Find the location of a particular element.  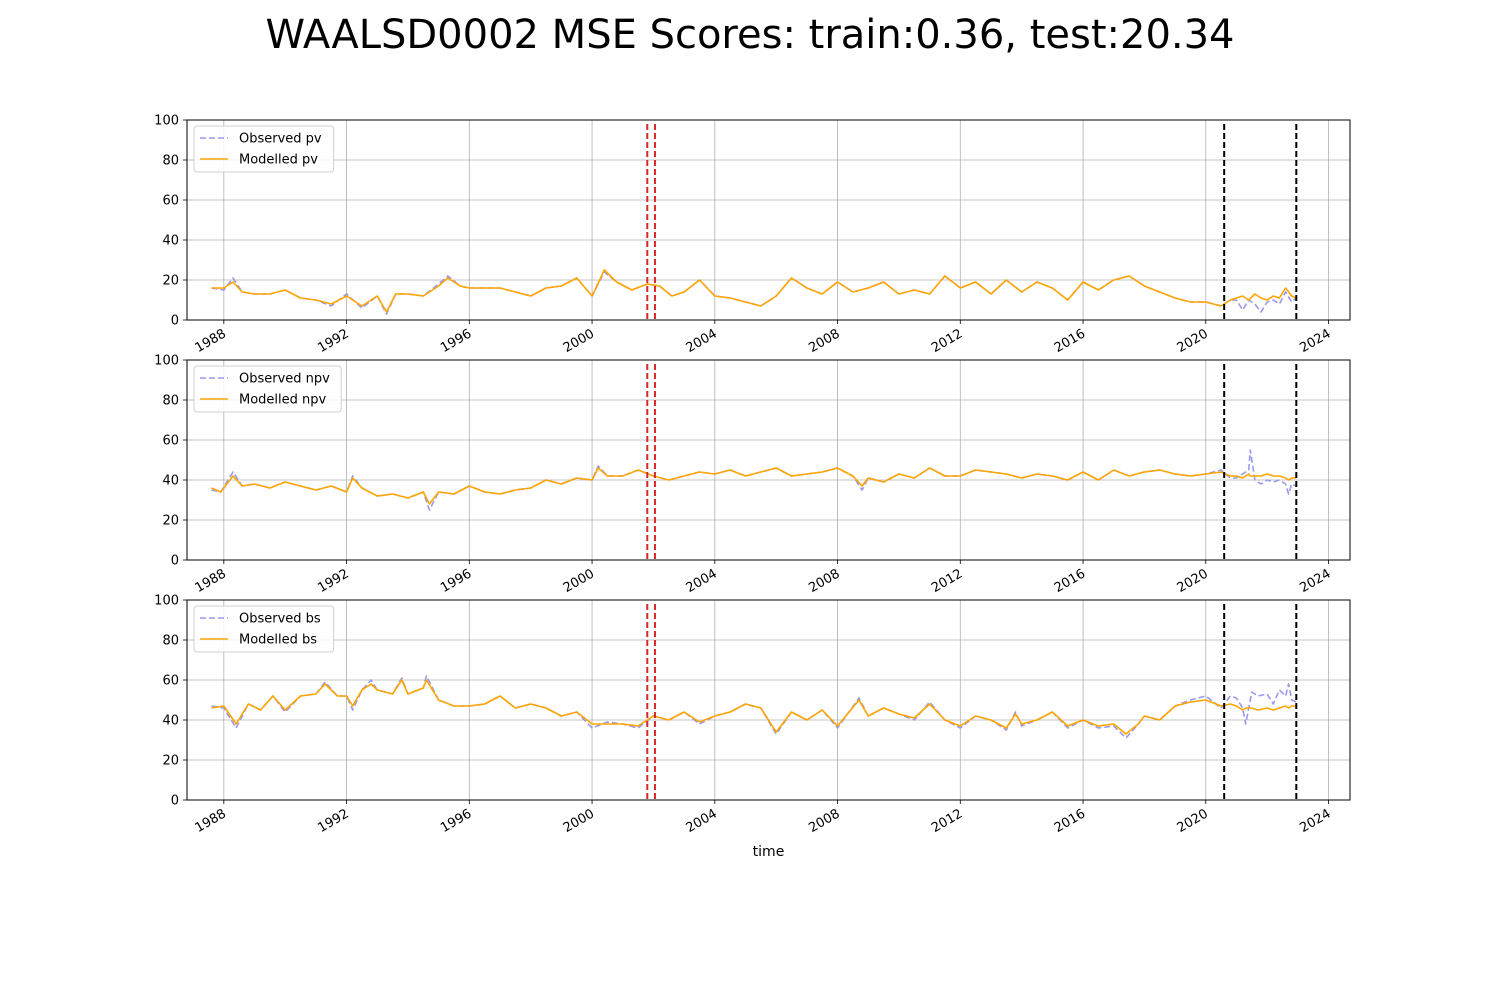

legend: Observed npv Modelled npv is located at coordinates (267, 389).